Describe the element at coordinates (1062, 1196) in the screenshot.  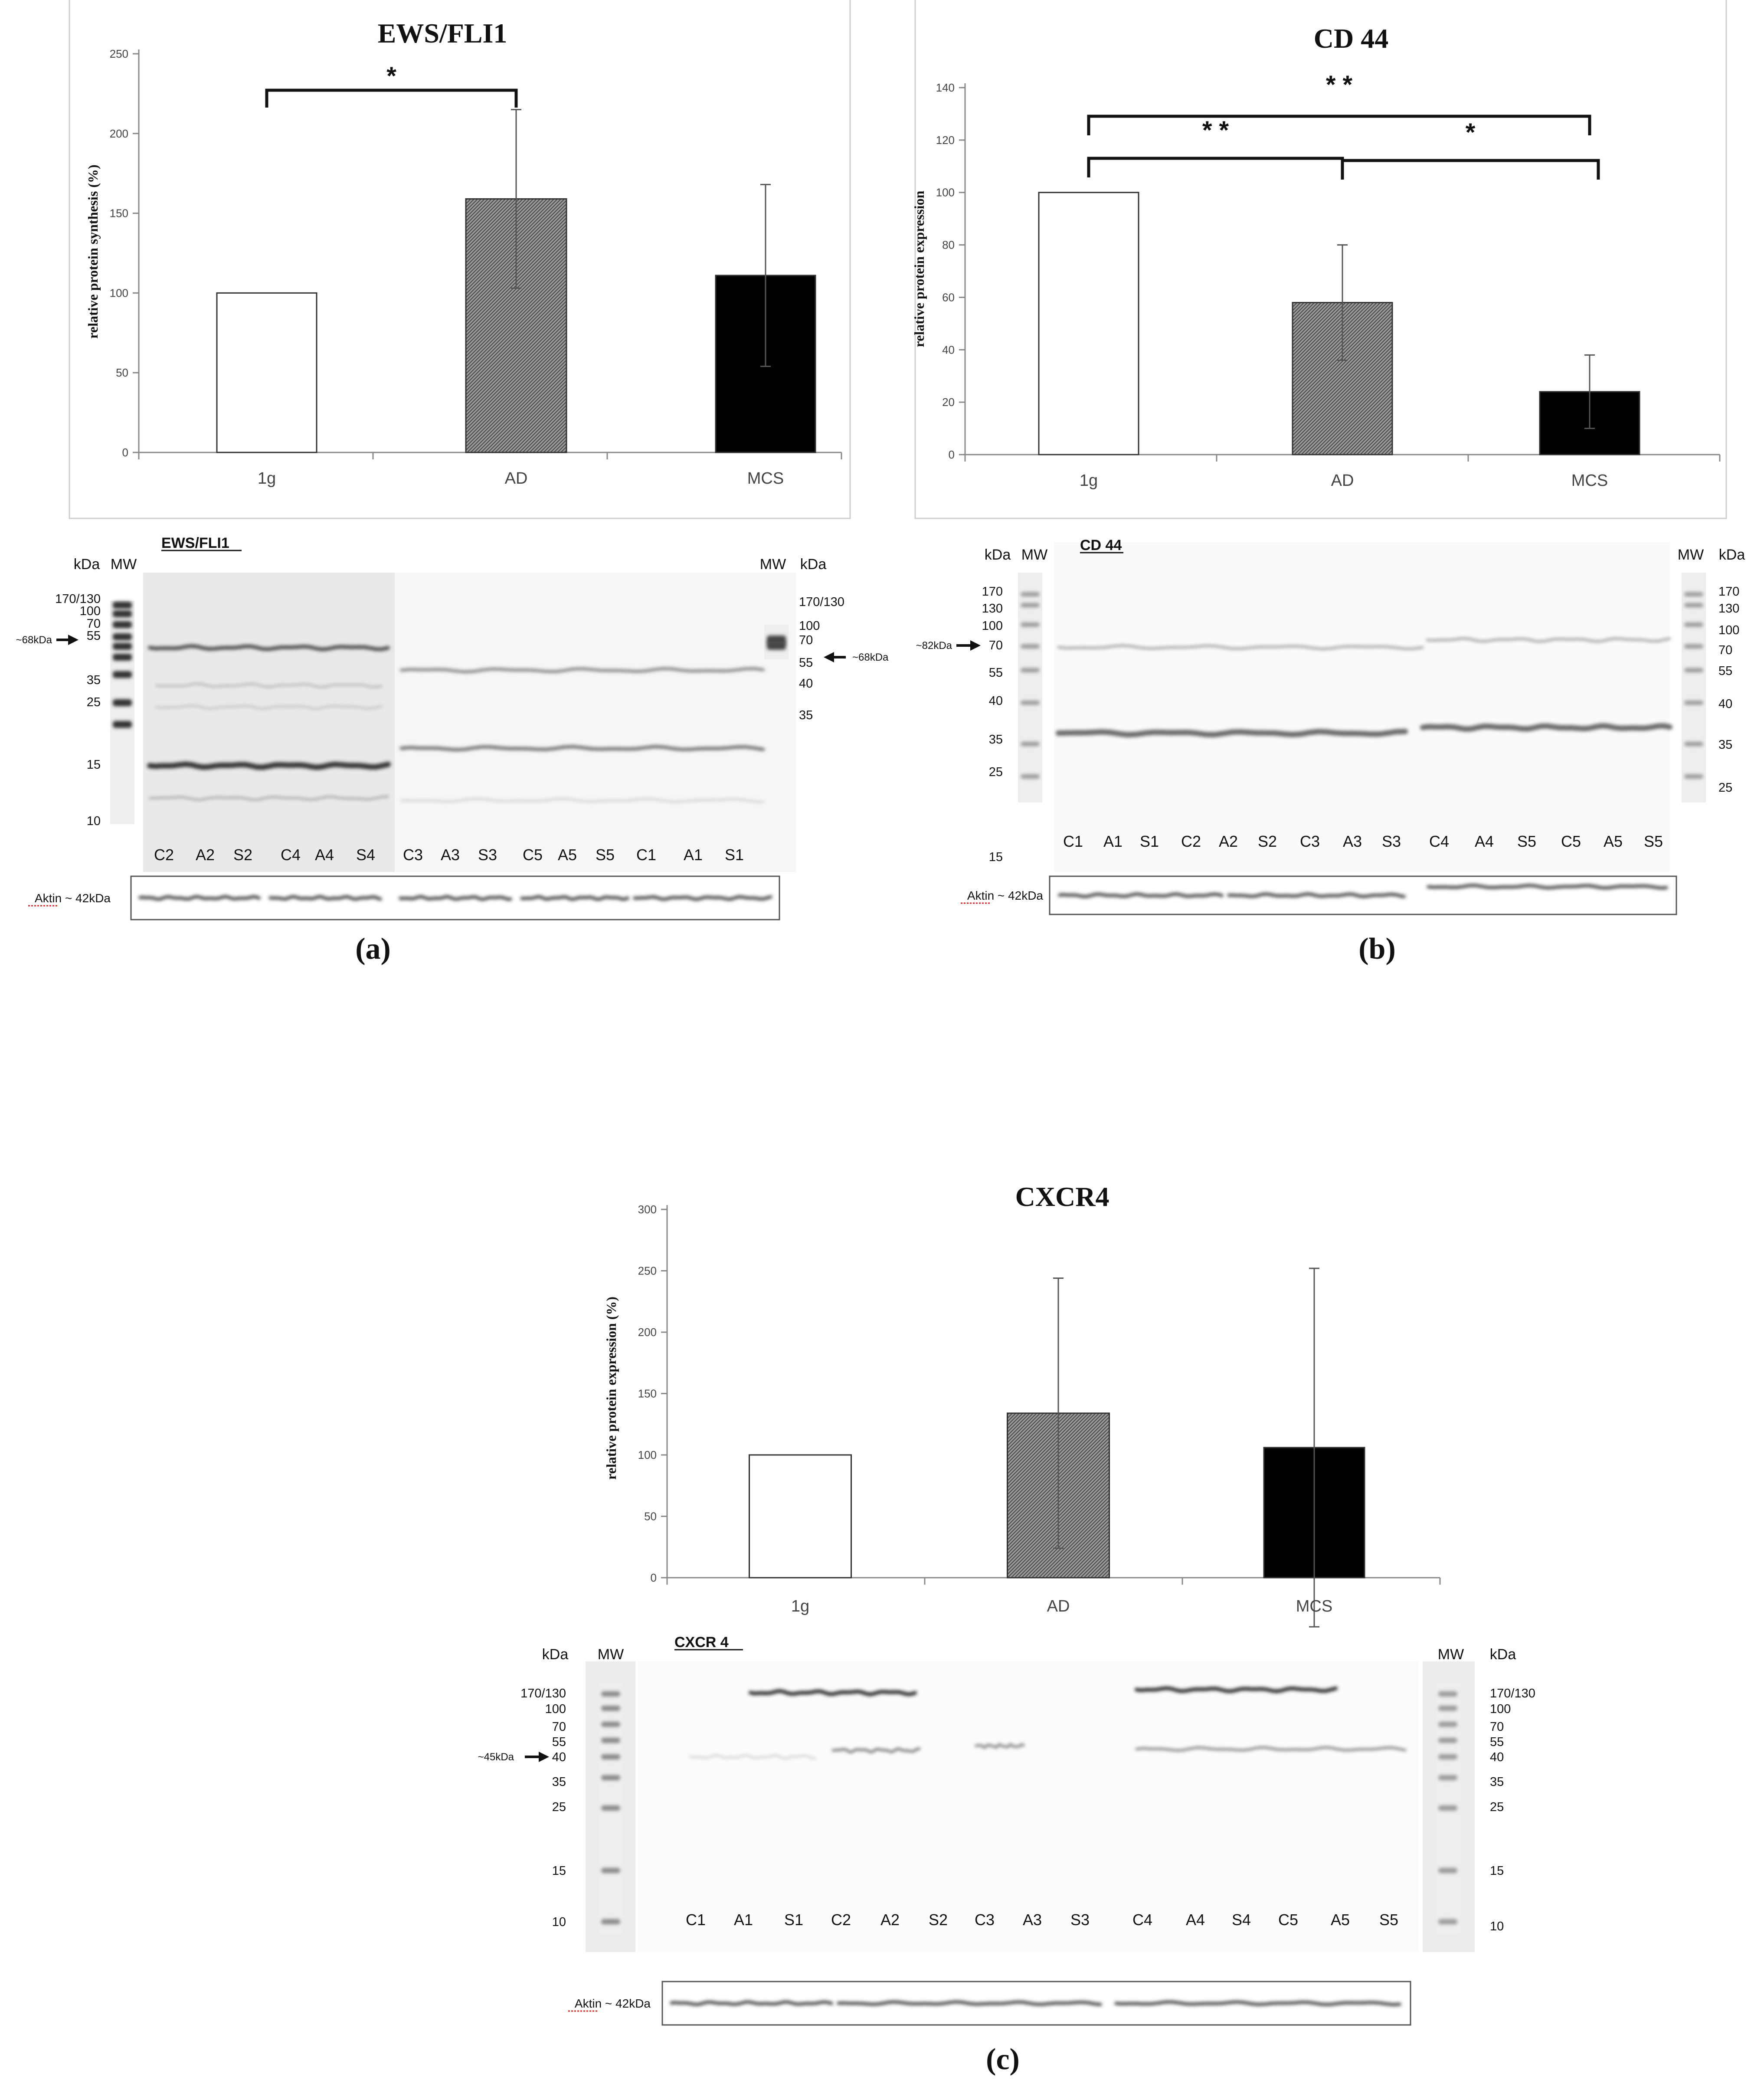
I see `chart-title: CXCR4` at that location.